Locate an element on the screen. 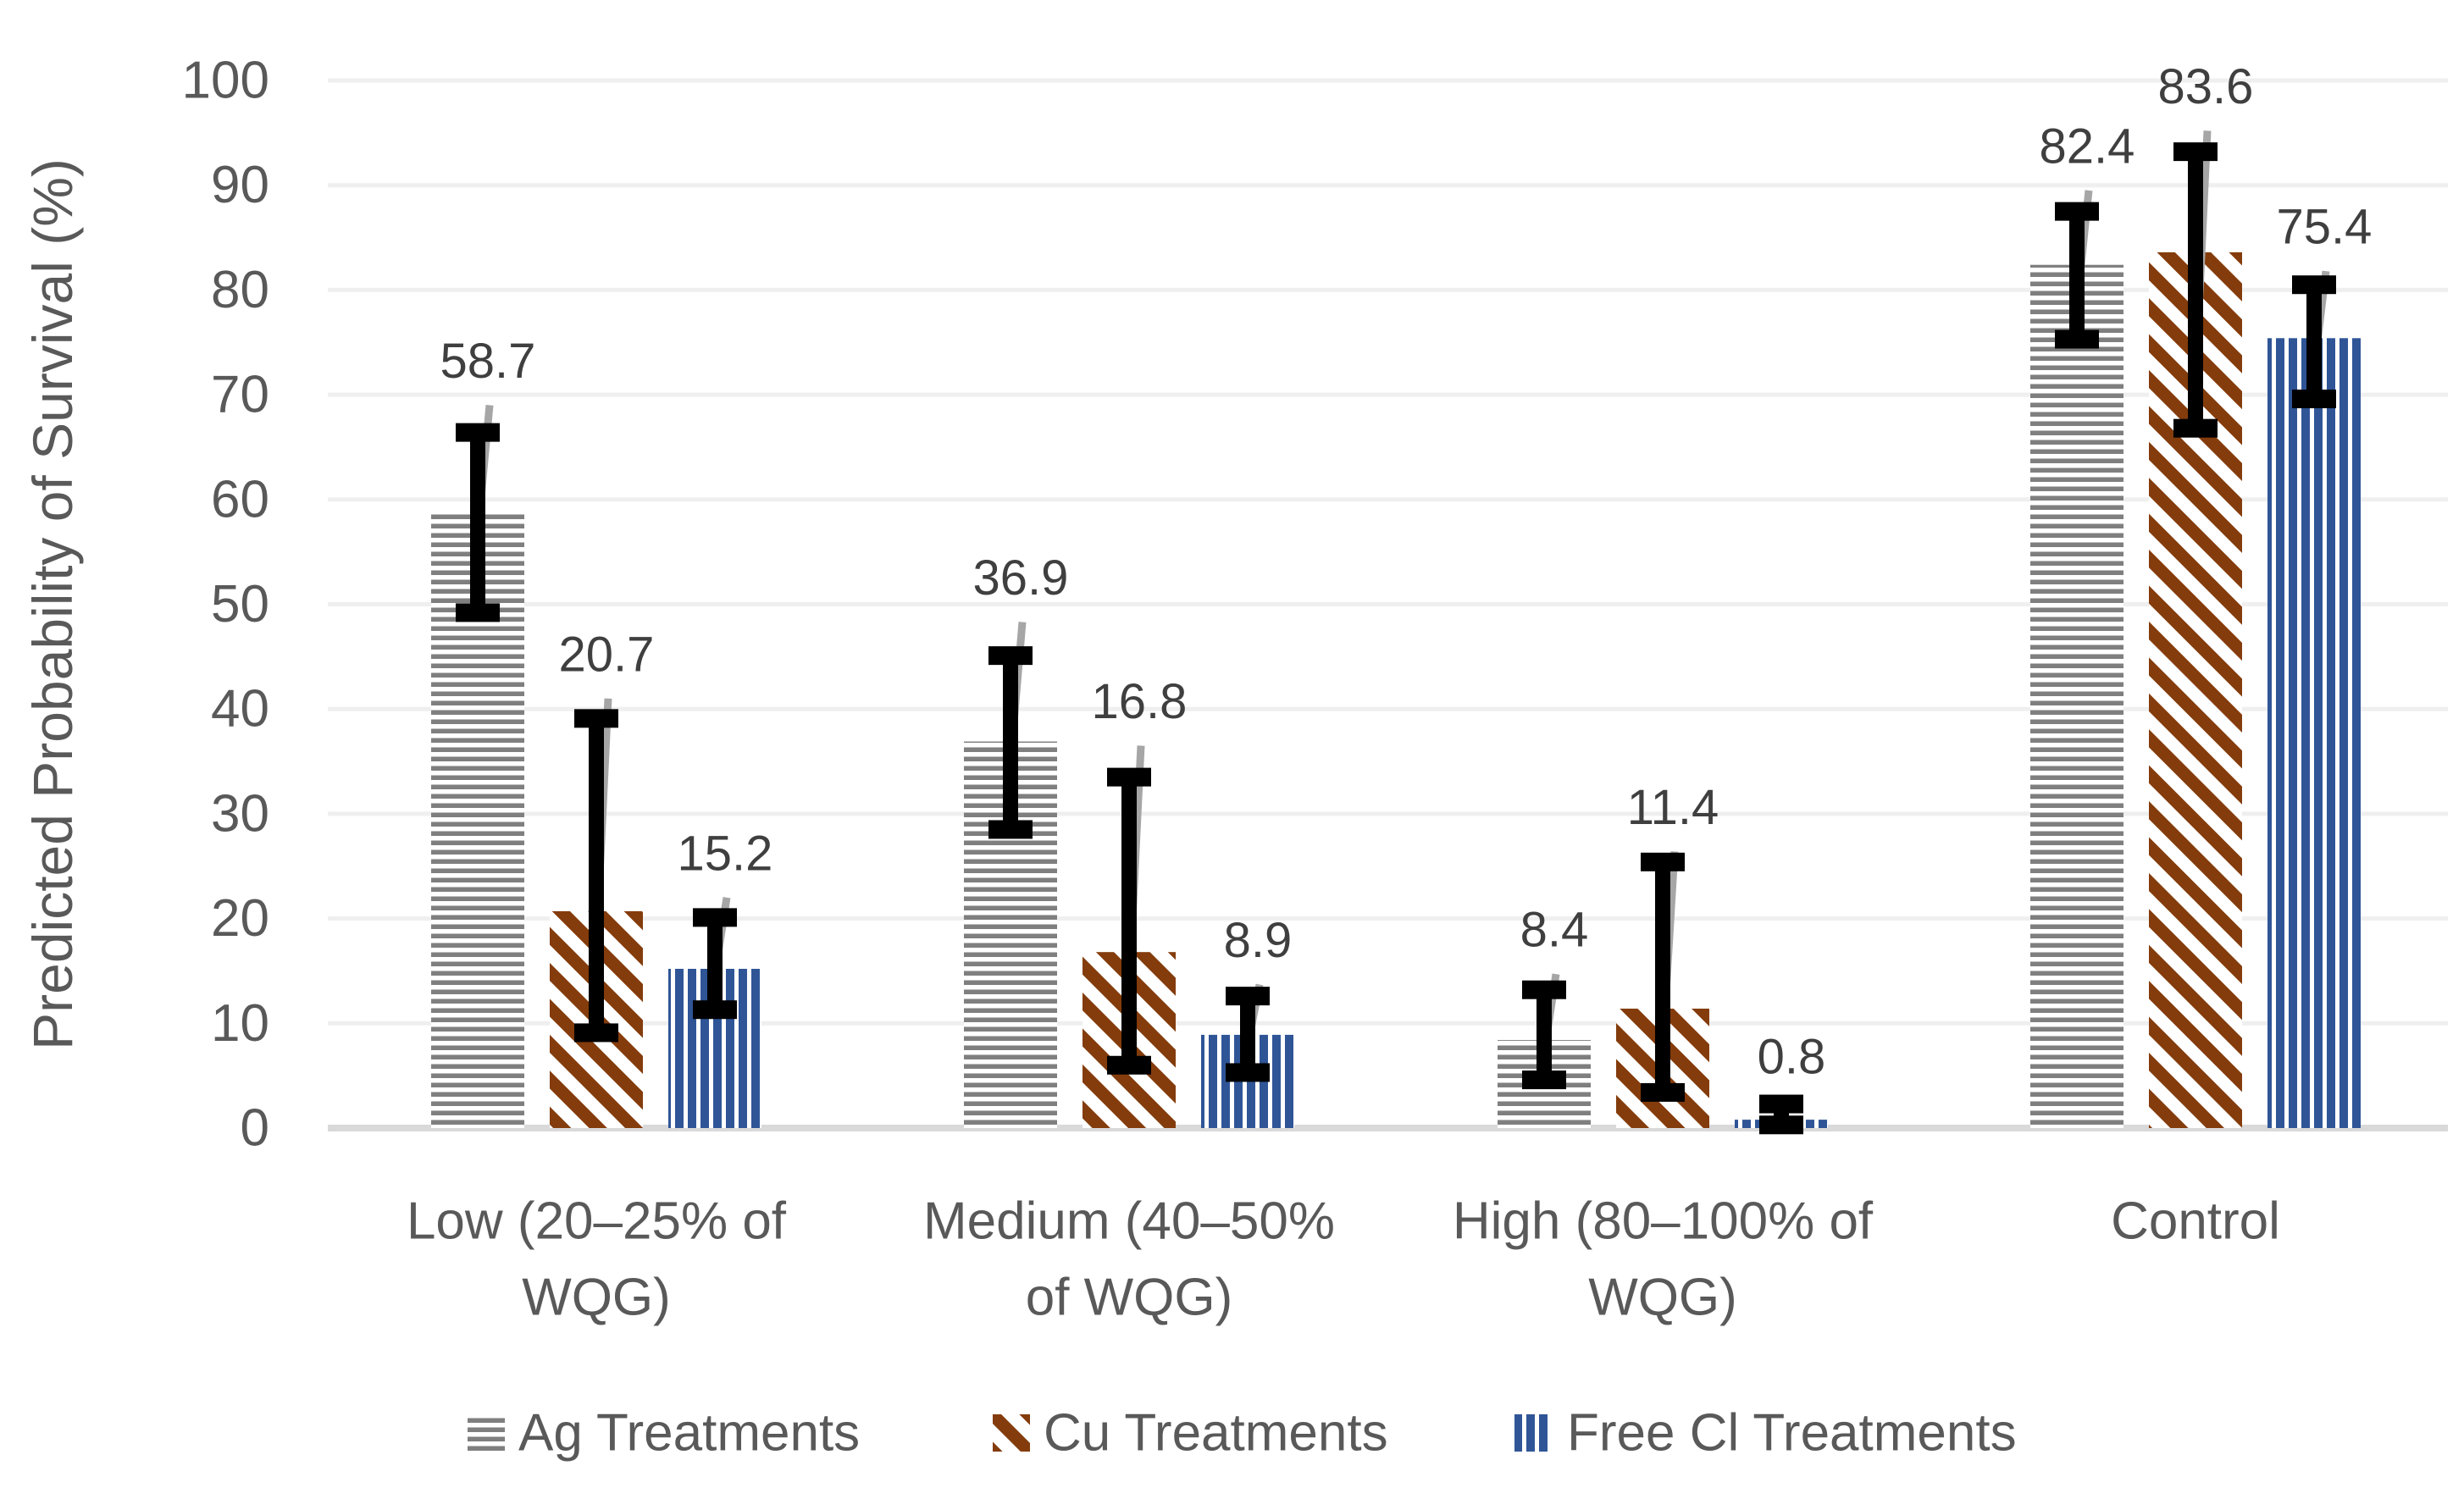 This screenshot has height=1499, width=2464. legend-label-free-cl-treatments: Free Cl Treatments is located at coordinates (1792, 1434).